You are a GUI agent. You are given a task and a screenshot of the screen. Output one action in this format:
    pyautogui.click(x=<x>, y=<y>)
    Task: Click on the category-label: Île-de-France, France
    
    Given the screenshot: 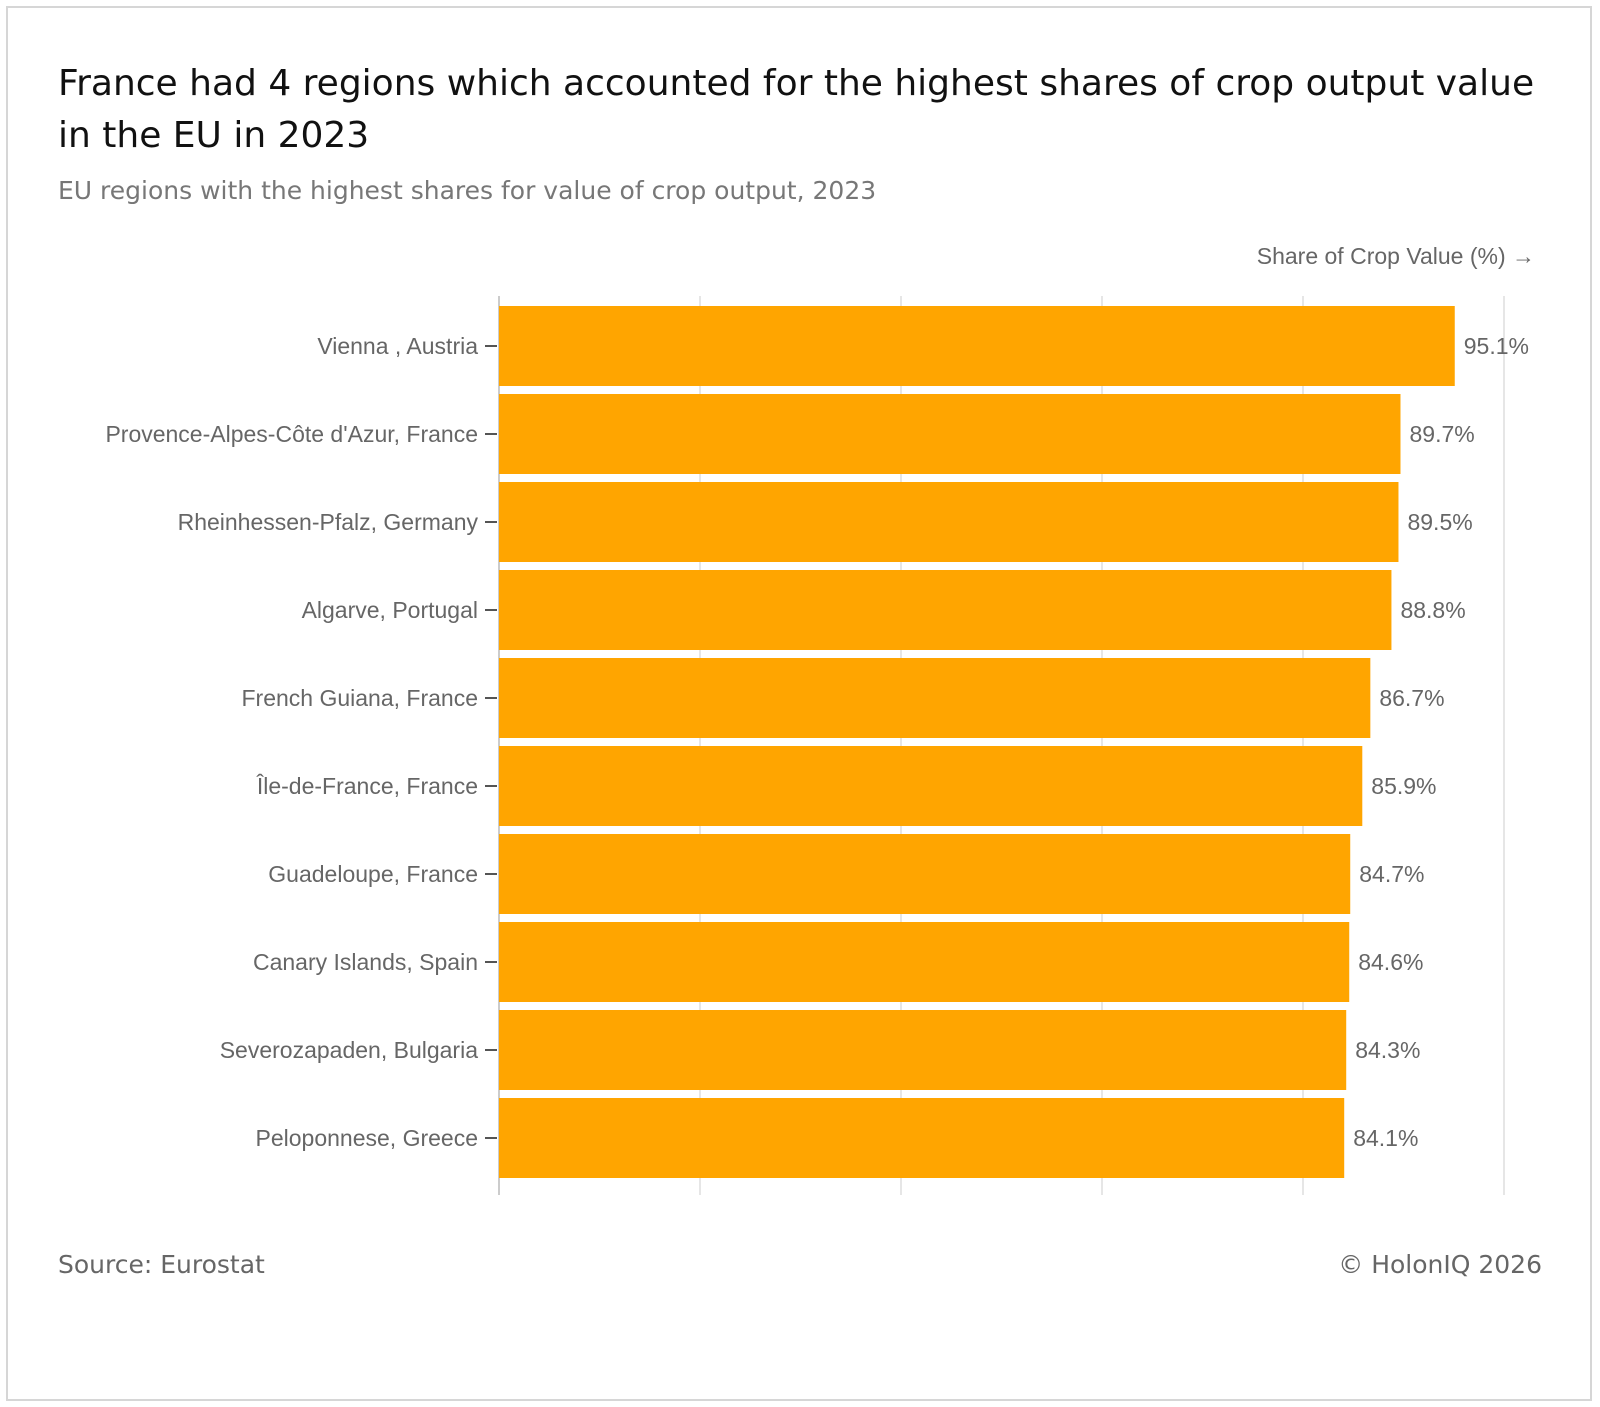 What is the action you would take?
    pyautogui.click(x=367, y=786)
    